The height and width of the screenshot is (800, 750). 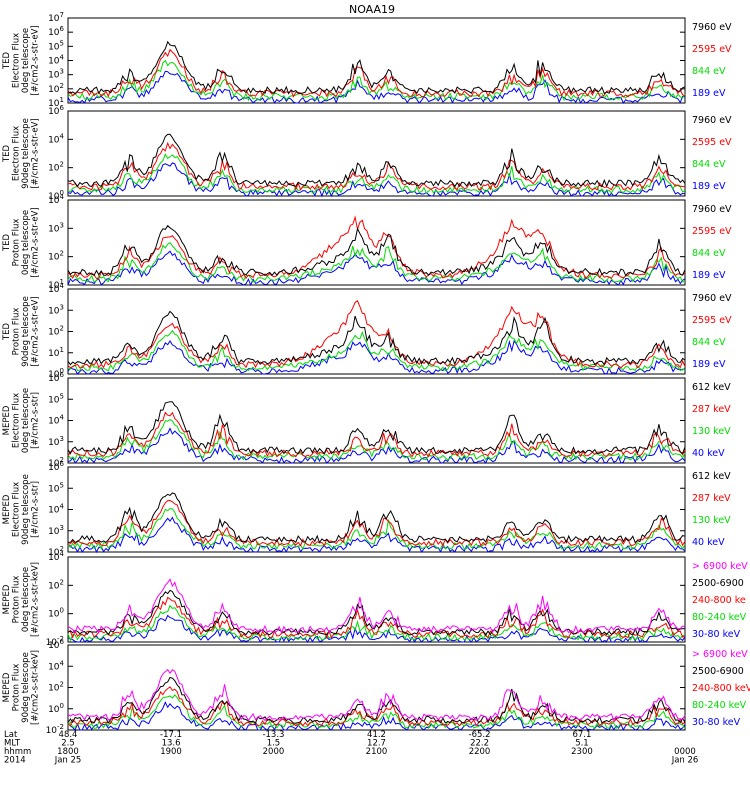 What do you see at coordinates (721, 688) in the screenshot?
I see `legend-entry: 240-800 keV` at bounding box center [721, 688].